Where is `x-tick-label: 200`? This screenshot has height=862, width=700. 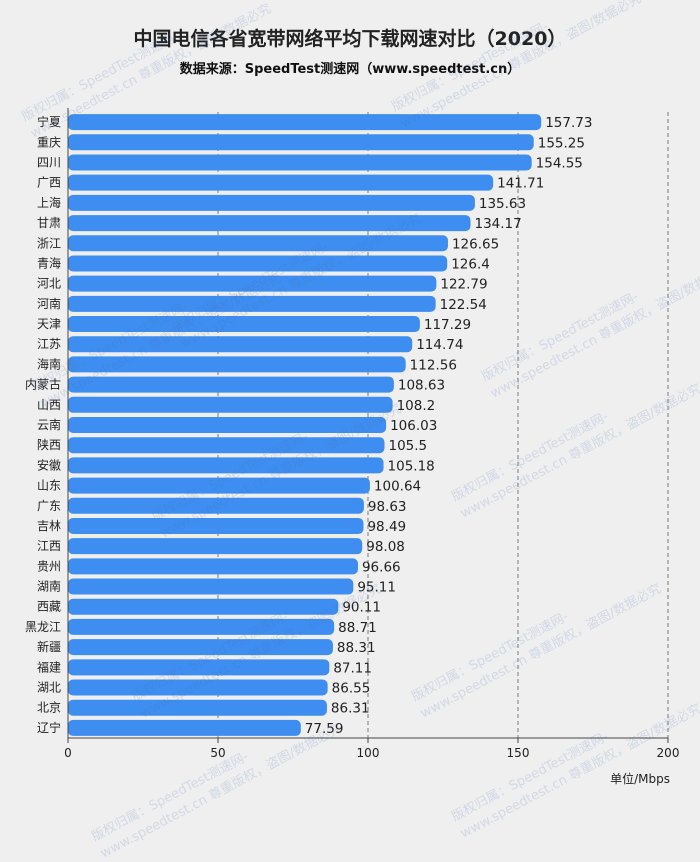 x-tick-label: 200 is located at coordinates (668, 753).